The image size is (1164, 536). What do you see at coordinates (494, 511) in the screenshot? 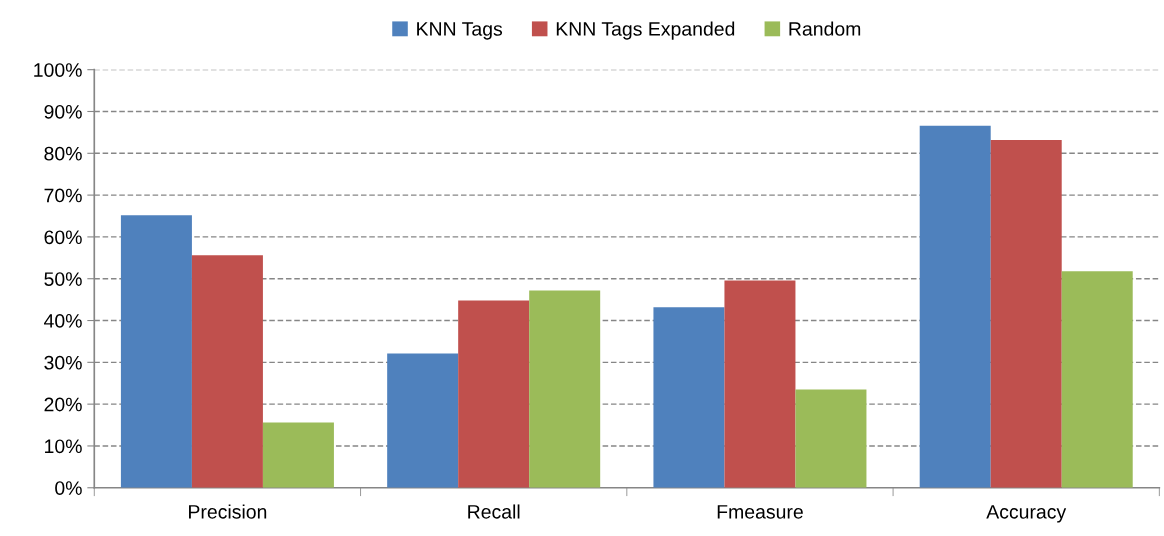
I see `x-tick-label: Recall` at bounding box center [494, 511].